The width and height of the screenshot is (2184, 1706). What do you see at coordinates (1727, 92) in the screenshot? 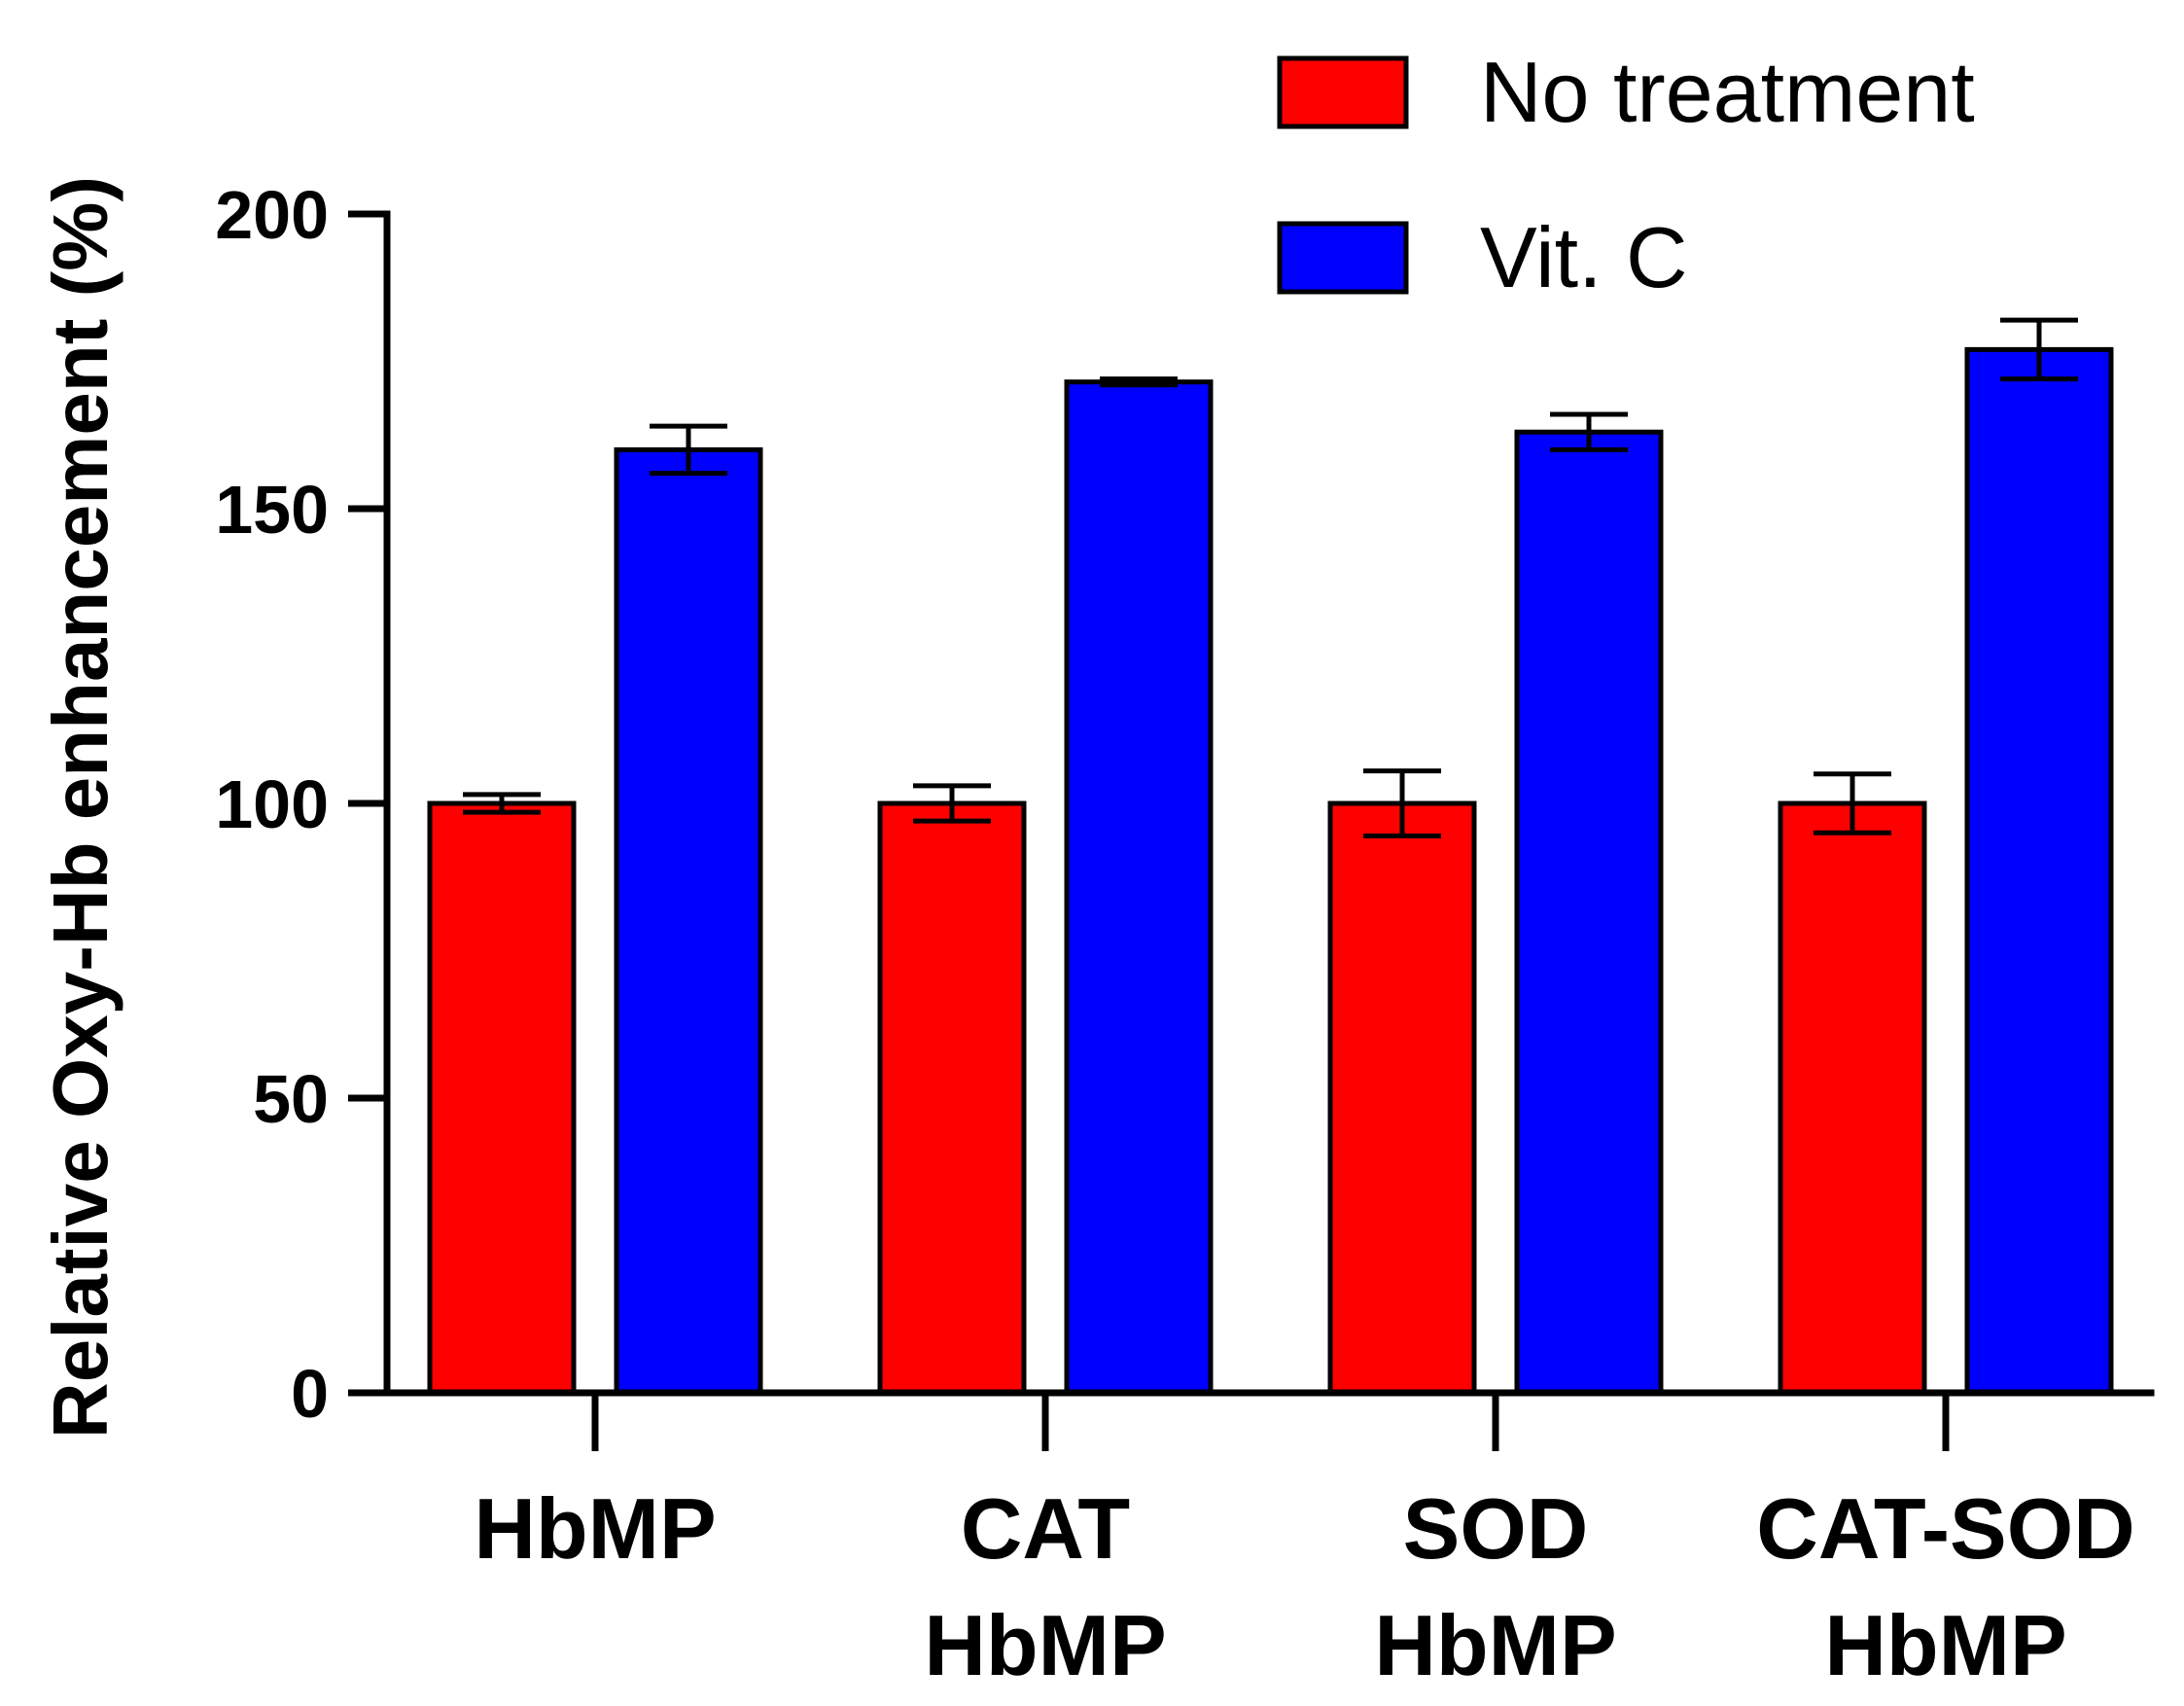
I see `legend-label-no-treatment: No treatment` at bounding box center [1727, 92].